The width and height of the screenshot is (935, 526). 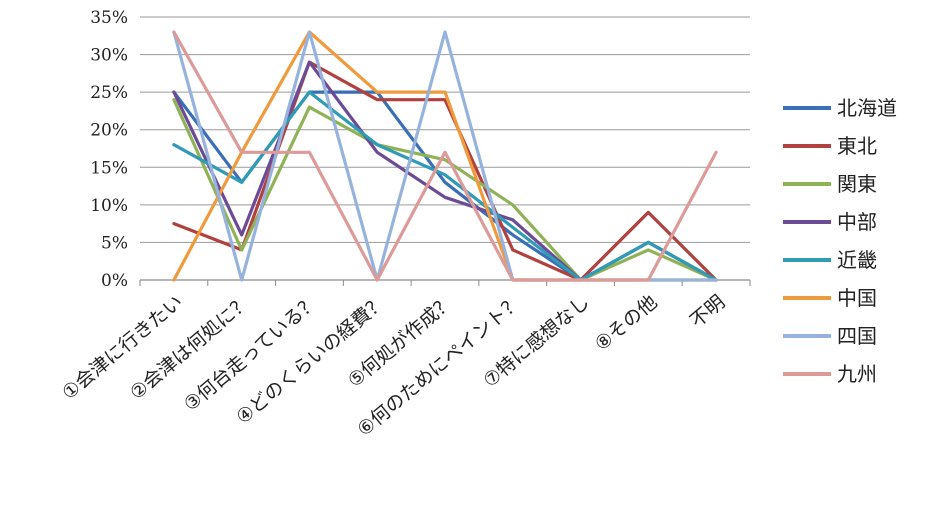 I want to click on y-tick-label: 20%, so click(x=109, y=131).